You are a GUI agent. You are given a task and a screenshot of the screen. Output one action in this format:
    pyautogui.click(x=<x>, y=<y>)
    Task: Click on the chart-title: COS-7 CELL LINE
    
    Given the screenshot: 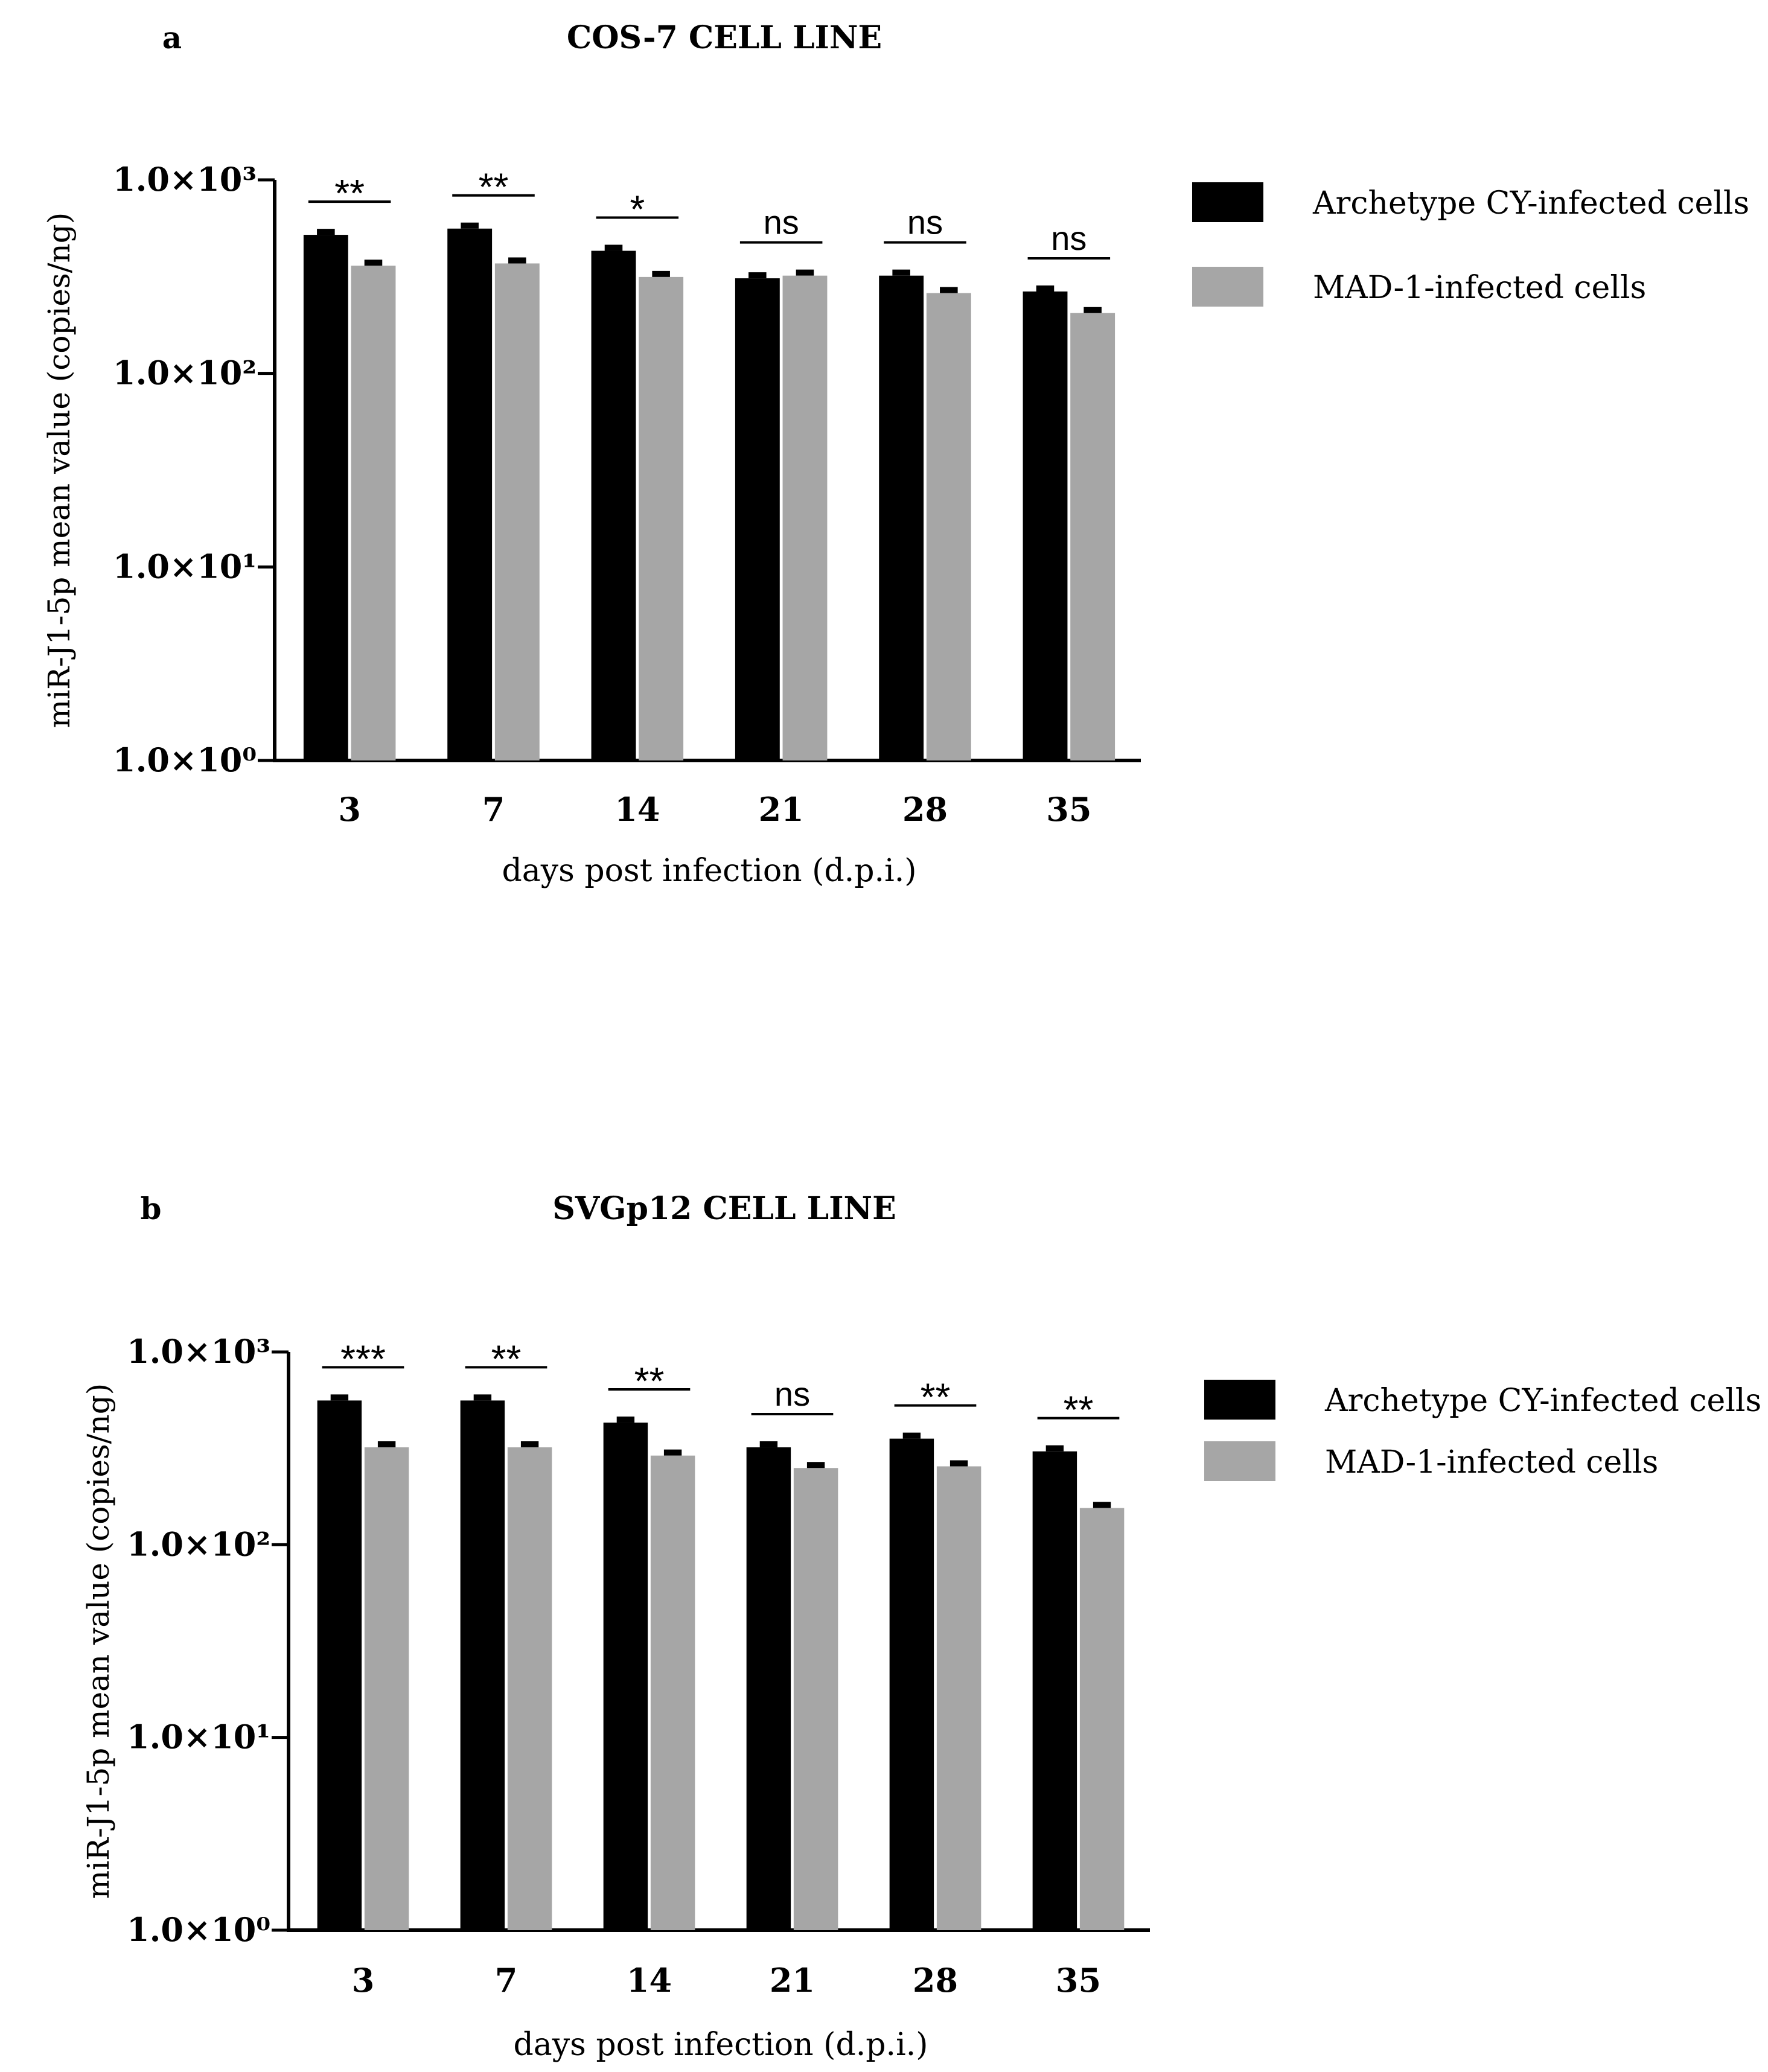 What is the action you would take?
    pyautogui.click(x=724, y=37)
    